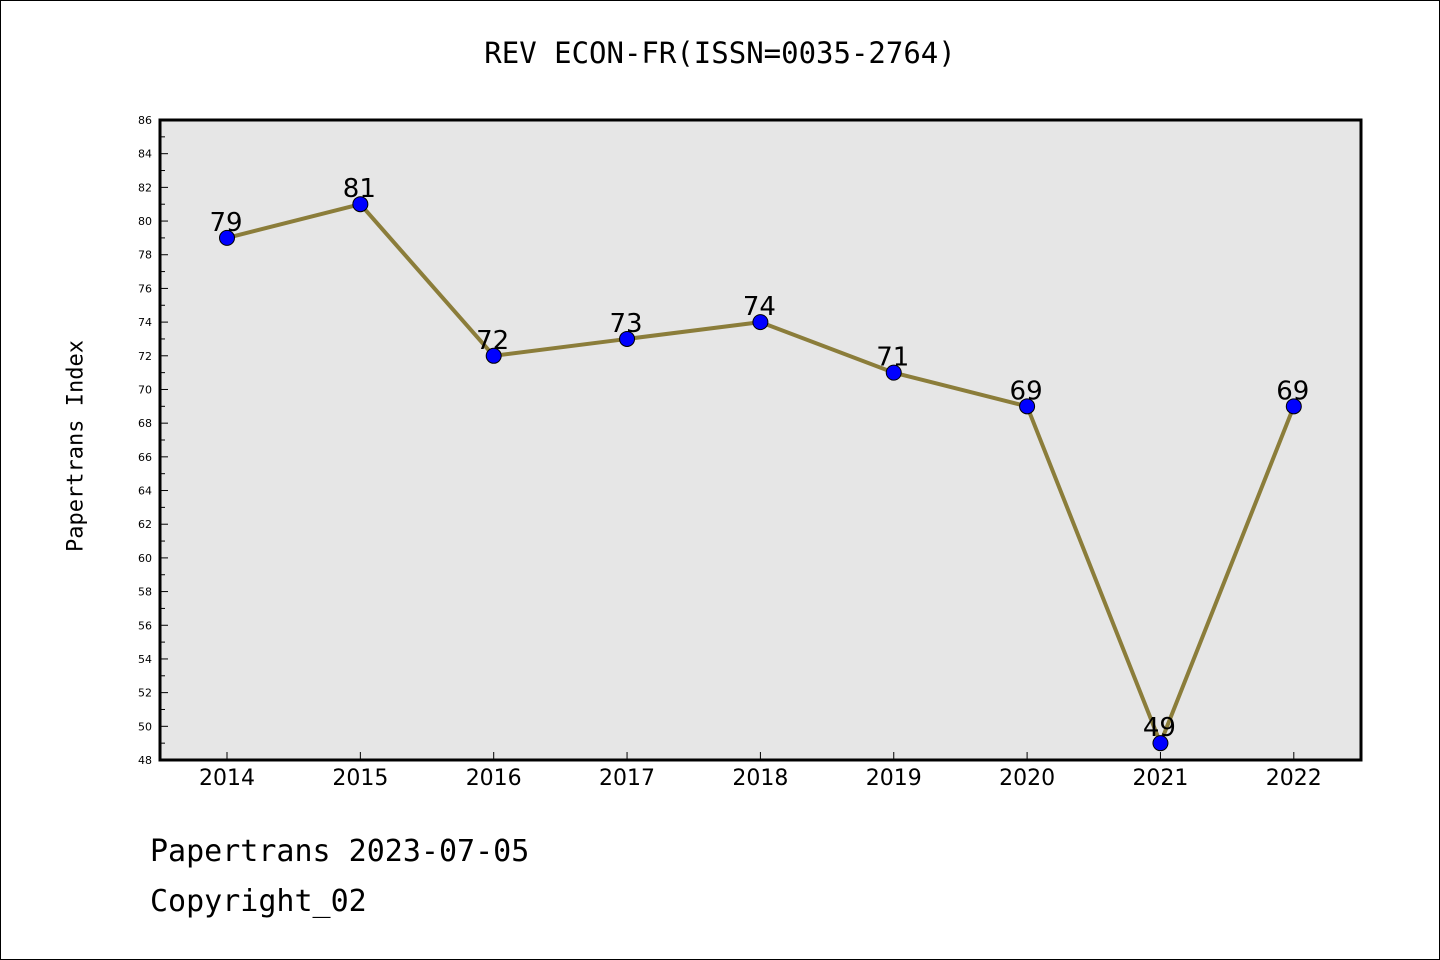 Image resolution: width=1440 pixels, height=960 pixels. Describe the element at coordinates (145, 322) in the screenshot. I see `y-tick-label: 74` at that location.